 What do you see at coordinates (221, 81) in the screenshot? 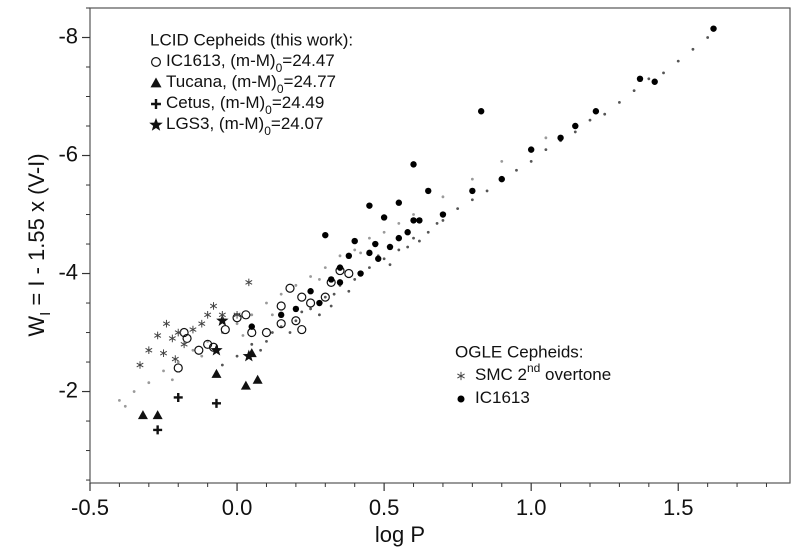
I see `legend-label-main: Tucana, (m-M)` at bounding box center [221, 81].